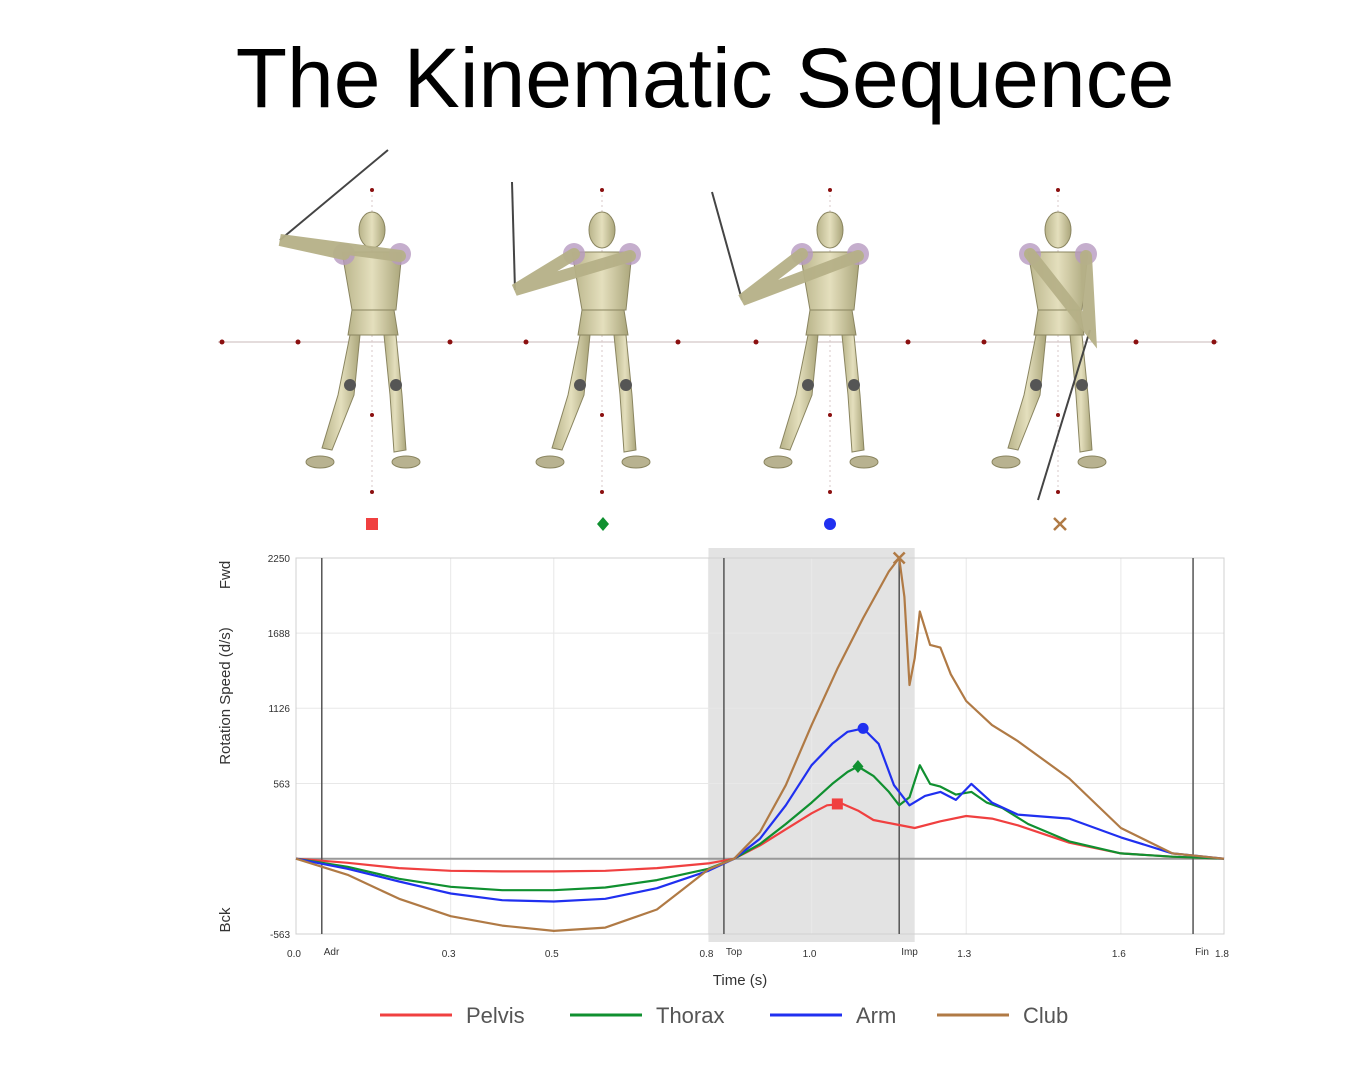  Describe the element at coordinates (690, 1015) in the screenshot. I see `legend-label-thorax: Thorax` at that location.